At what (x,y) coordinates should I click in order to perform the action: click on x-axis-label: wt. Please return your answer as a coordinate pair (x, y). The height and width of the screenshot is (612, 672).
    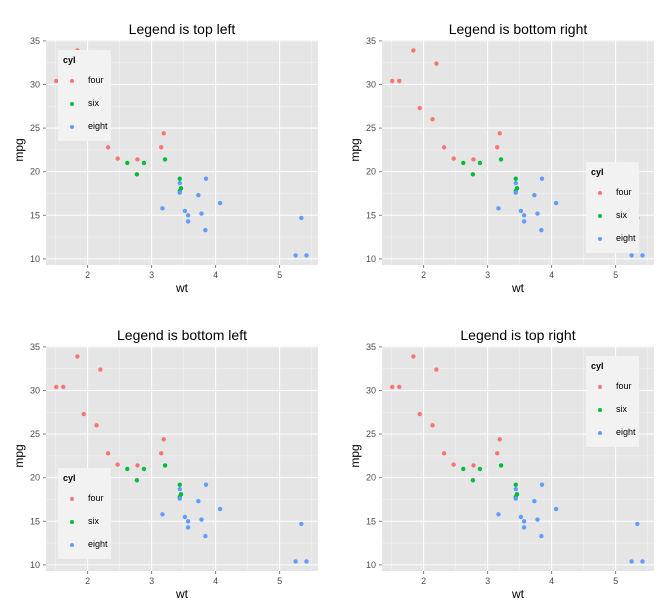
    Looking at the image, I should click on (518, 594).